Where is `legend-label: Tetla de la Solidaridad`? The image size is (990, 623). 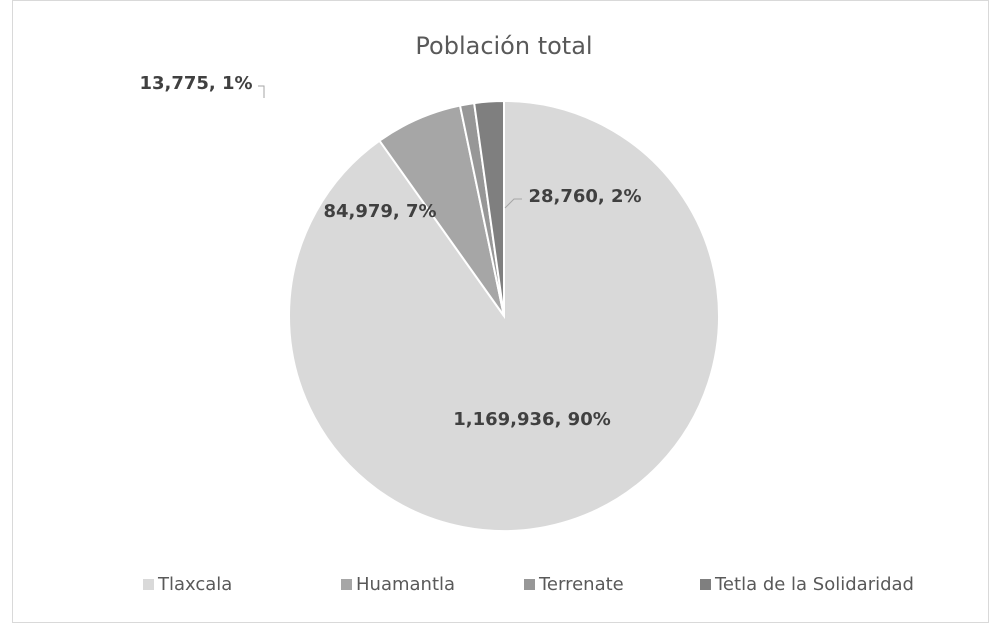 legend-label: Tetla de la Solidaridad is located at coordinates (814, 584).